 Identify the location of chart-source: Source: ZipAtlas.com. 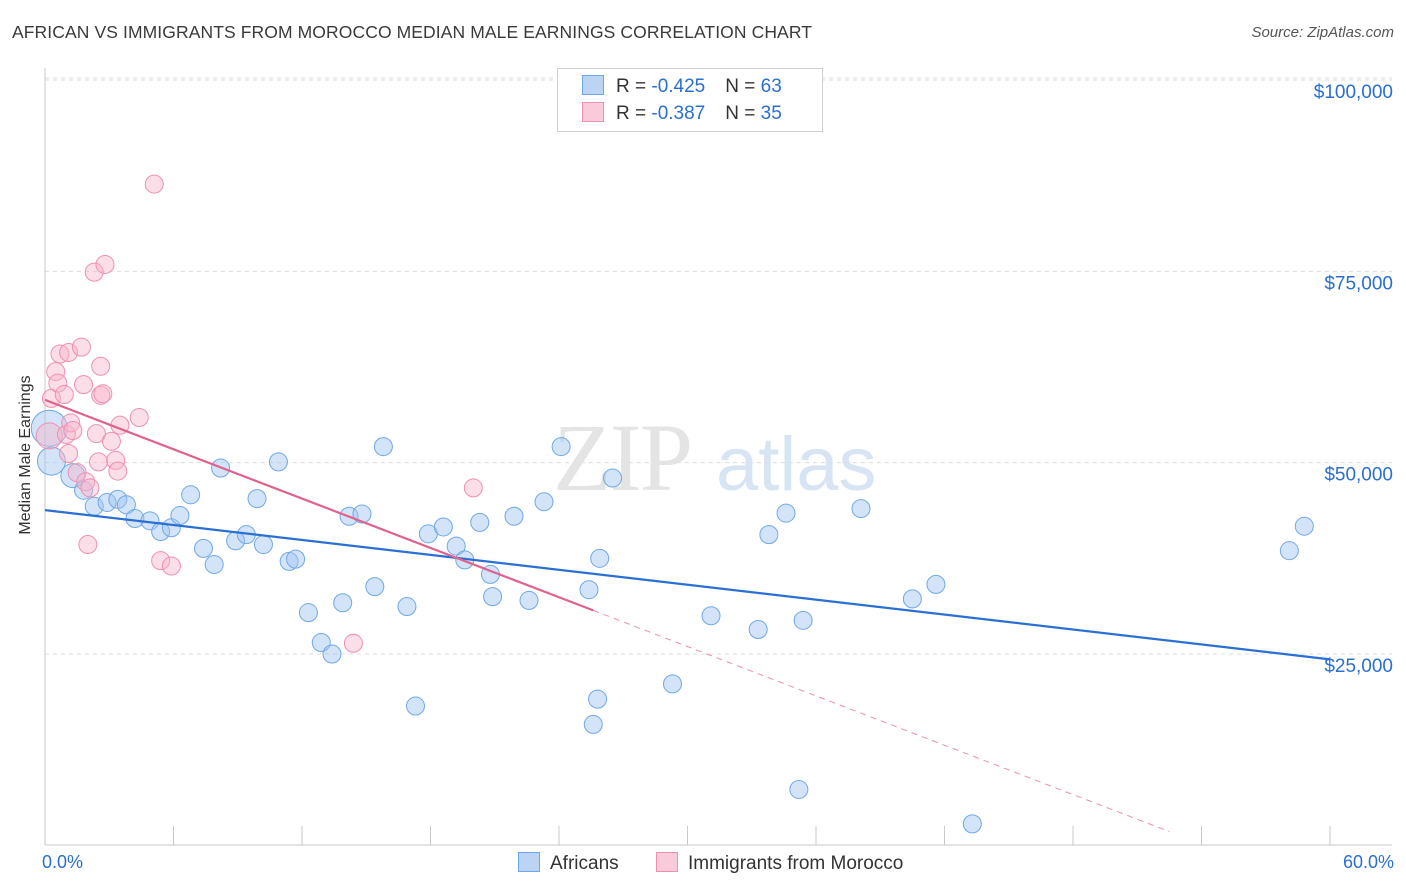
(1322, 32).